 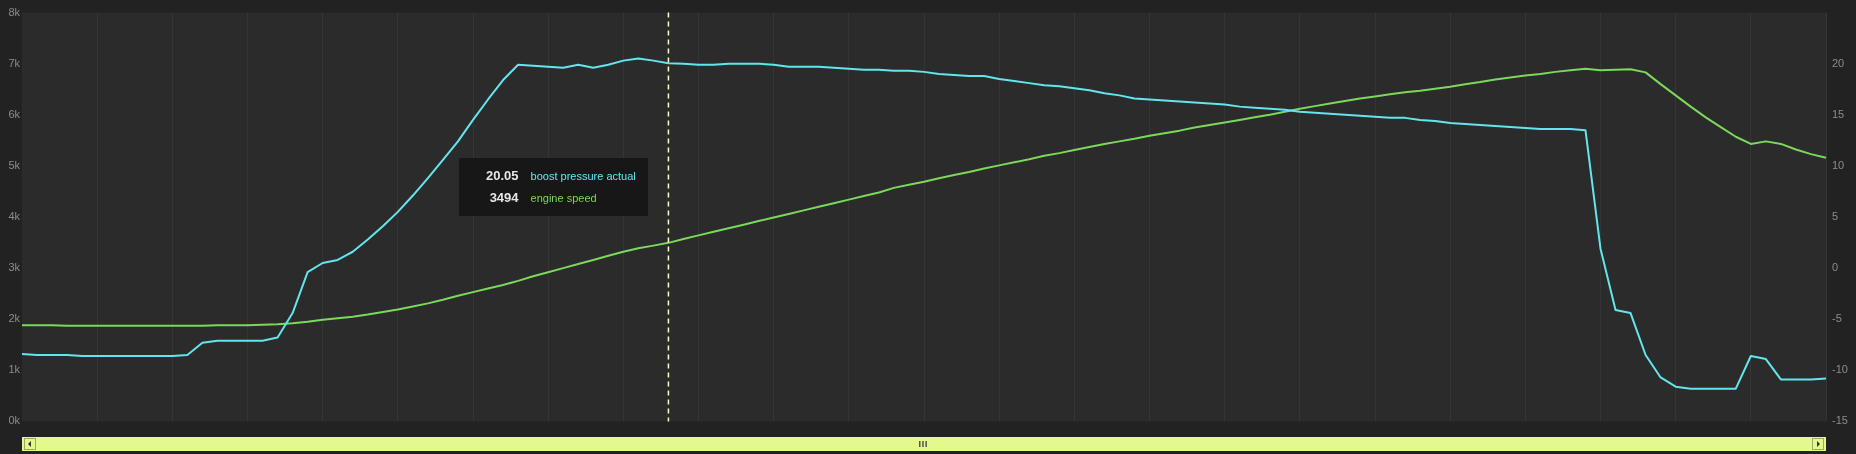 What do you see at coordinates (1838, 164) in the screenshot?
I see `y2-tick-label: 10` at bounding box center [1838, 164].